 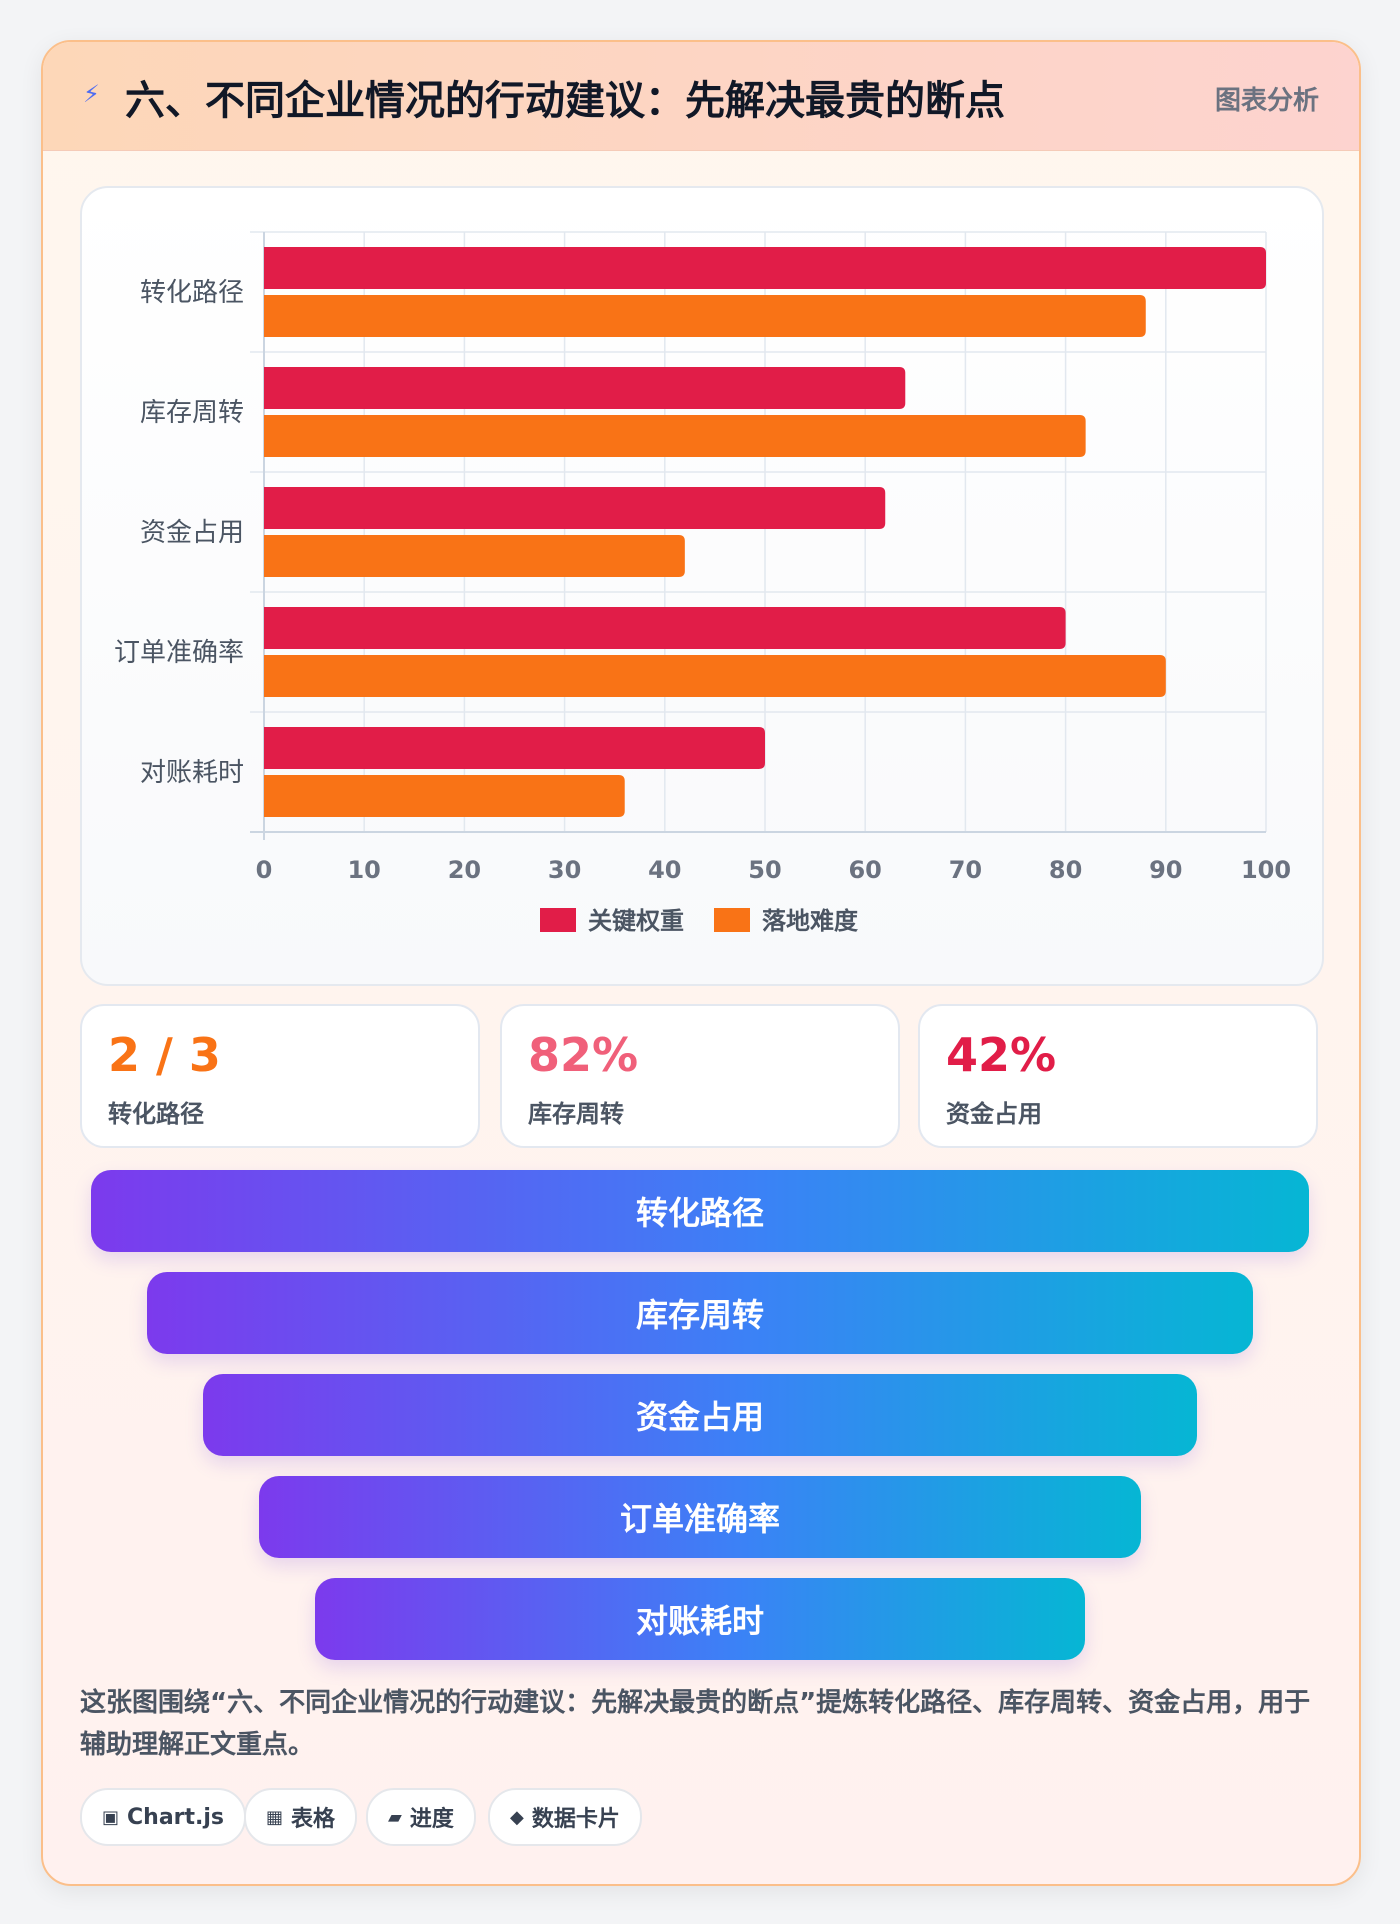 I want to click on tag-data-card: ◆ 数据卡片, so click(x=565, y=1817).